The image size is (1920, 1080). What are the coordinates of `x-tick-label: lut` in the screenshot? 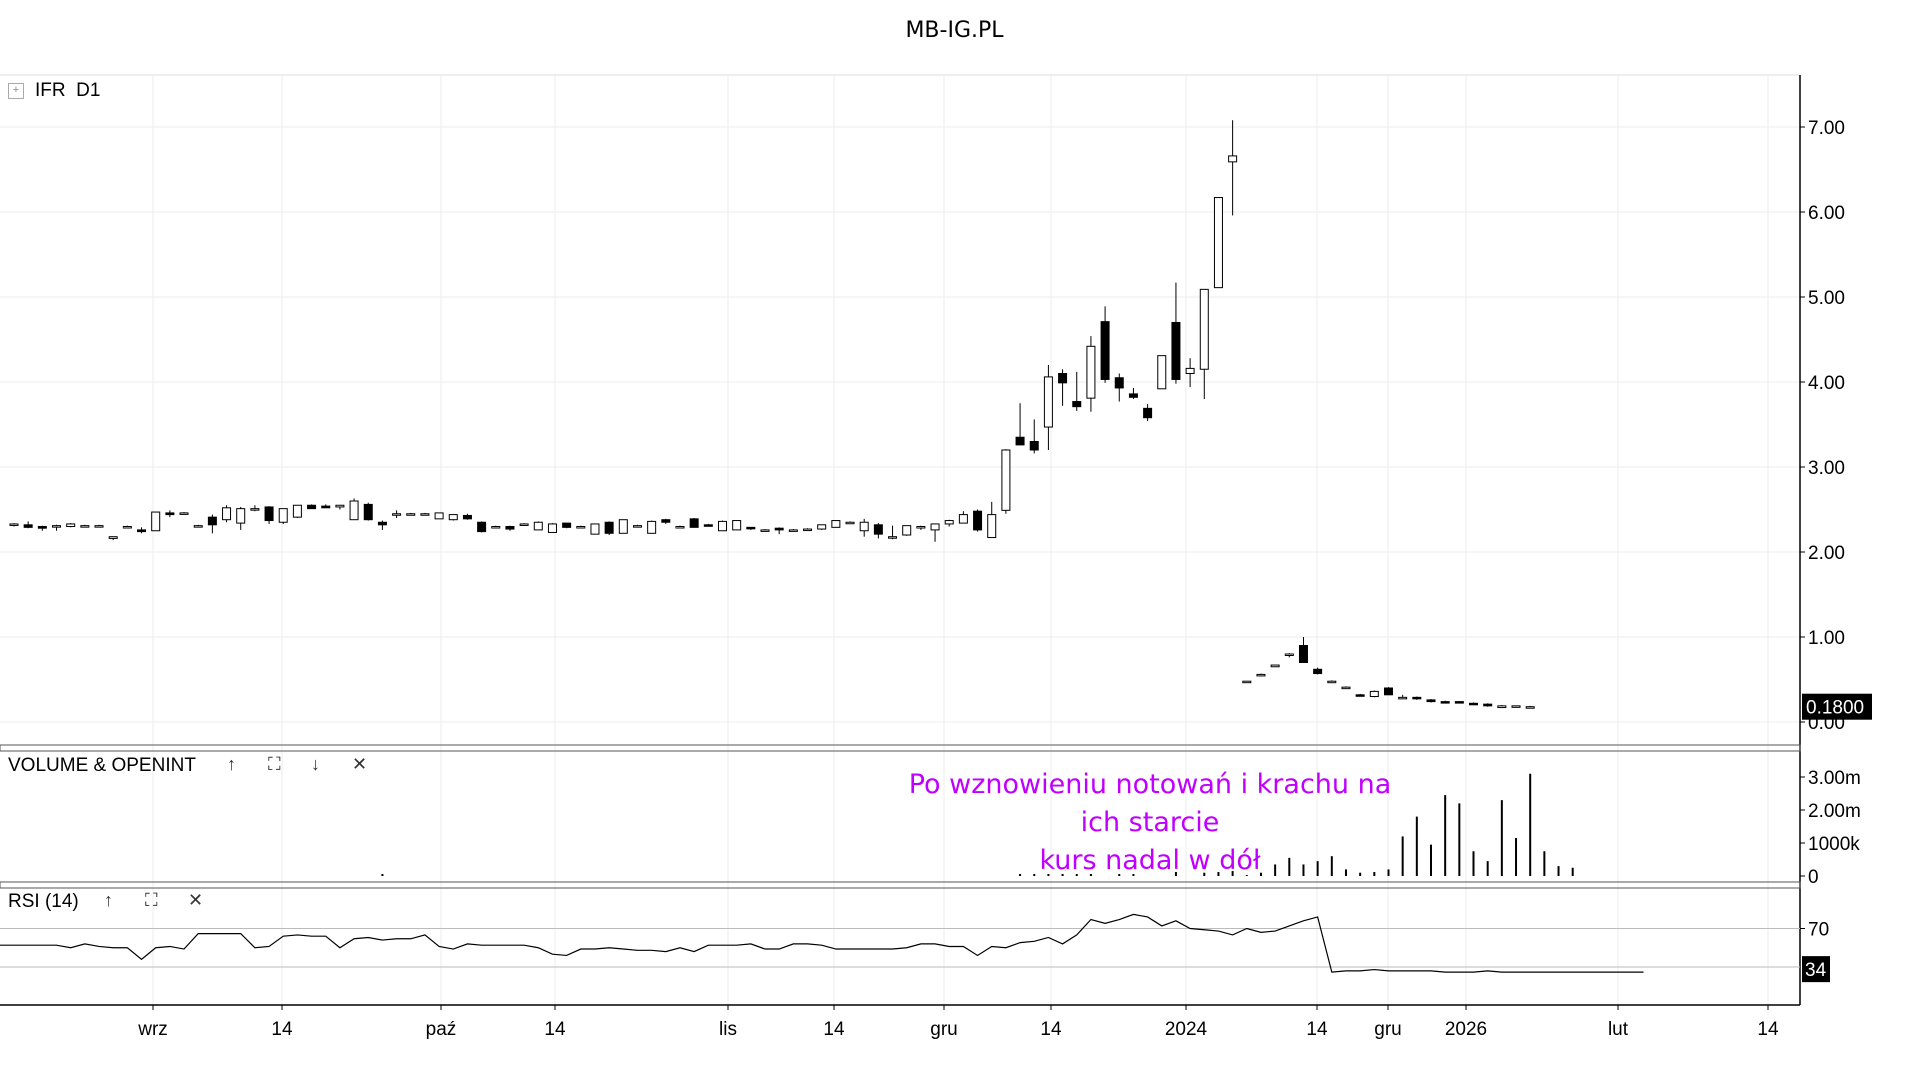 It's located at (1618, 1029).